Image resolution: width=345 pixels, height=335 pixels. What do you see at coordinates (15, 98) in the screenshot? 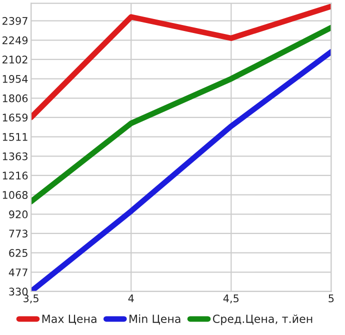
I see `y-tick-label: 1806` at bounding box center [15, 98].